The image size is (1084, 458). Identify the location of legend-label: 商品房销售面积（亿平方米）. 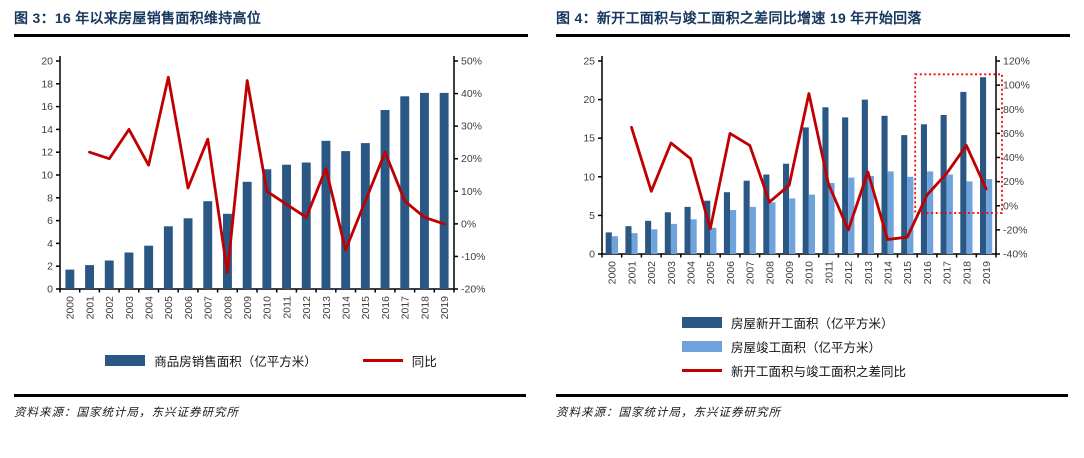
(235, 362).